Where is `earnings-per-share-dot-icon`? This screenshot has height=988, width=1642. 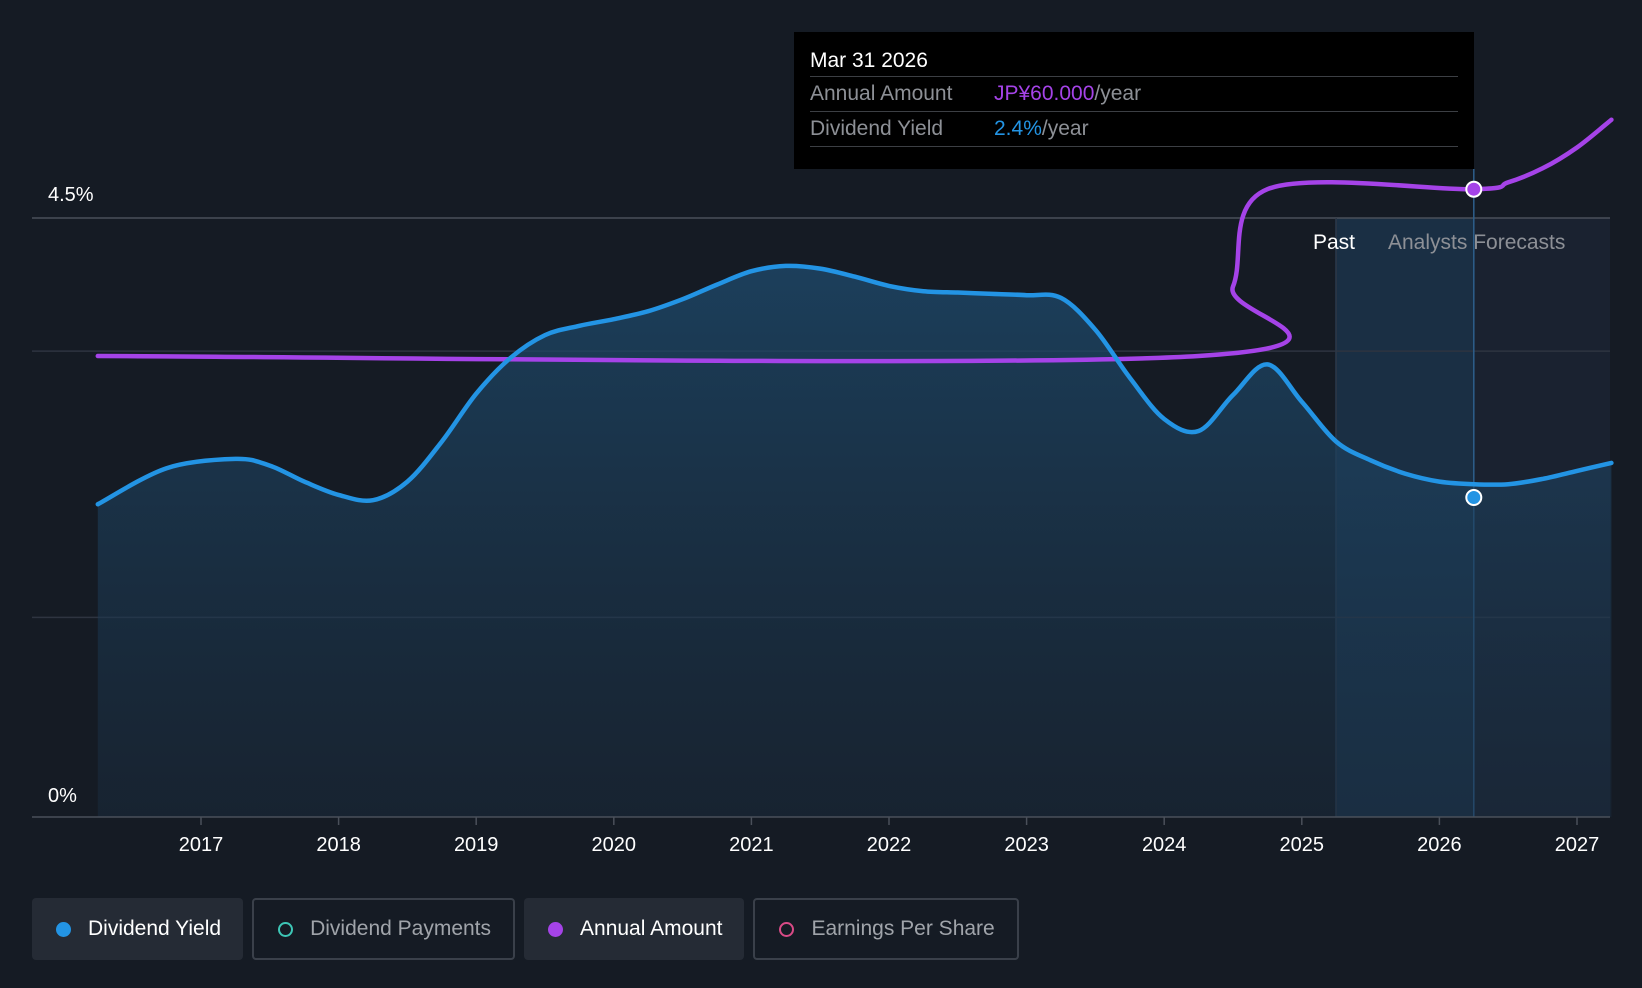 earnings-per-share-dot-icon is located at coordinates (787, 929).